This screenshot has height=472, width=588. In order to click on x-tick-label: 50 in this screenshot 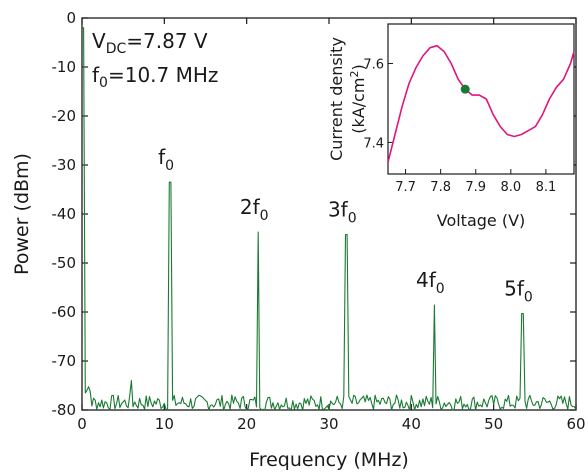, I will do `click(493, 424)`.